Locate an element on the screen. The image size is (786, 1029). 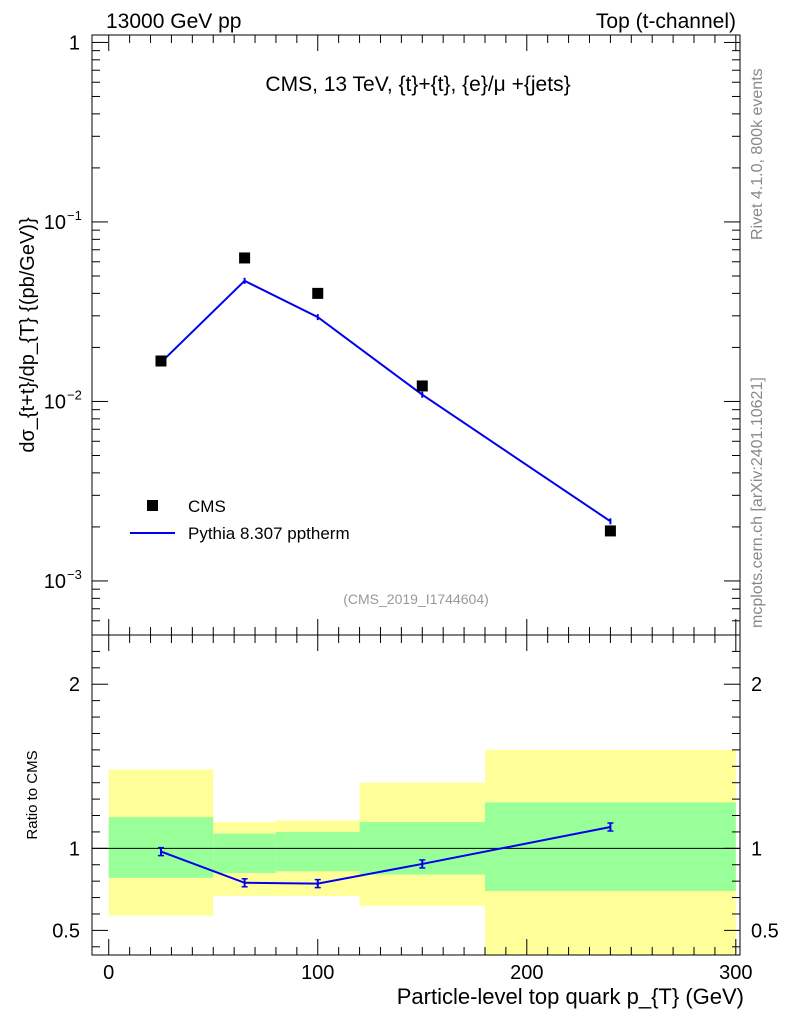
ratio-y-tick-label-left-0: 0.5 is located at coordinates (66, 931).